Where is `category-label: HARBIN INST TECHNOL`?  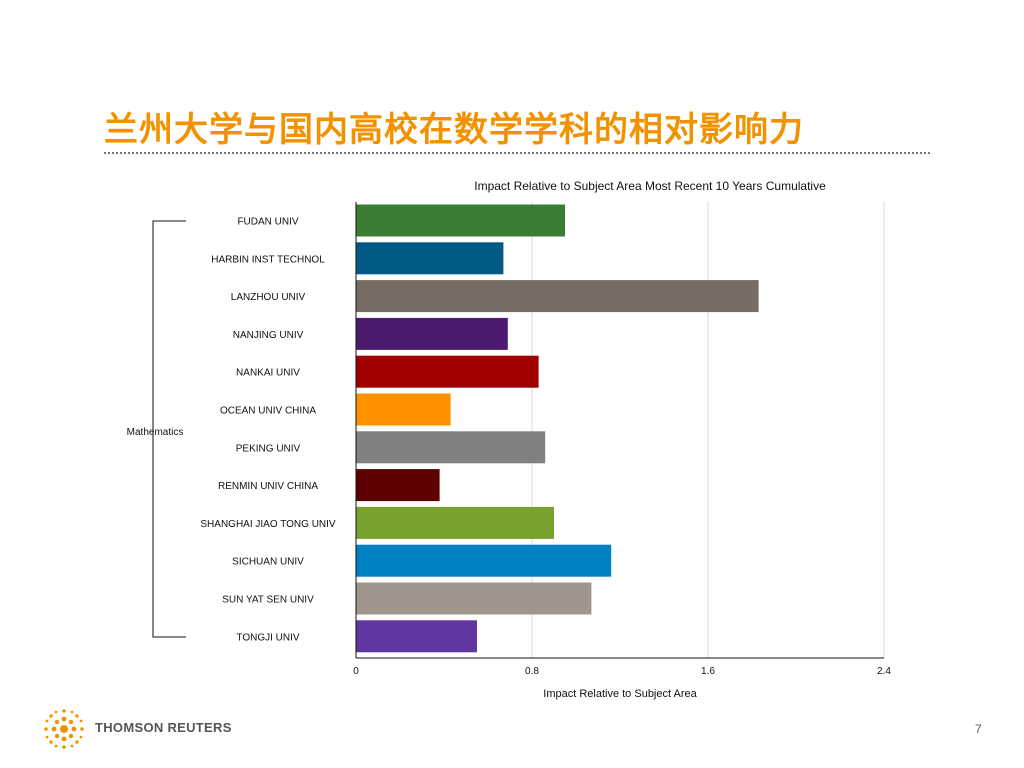
category-label: HARBIN INST TECHNOL is located at coordinates (268, 259).